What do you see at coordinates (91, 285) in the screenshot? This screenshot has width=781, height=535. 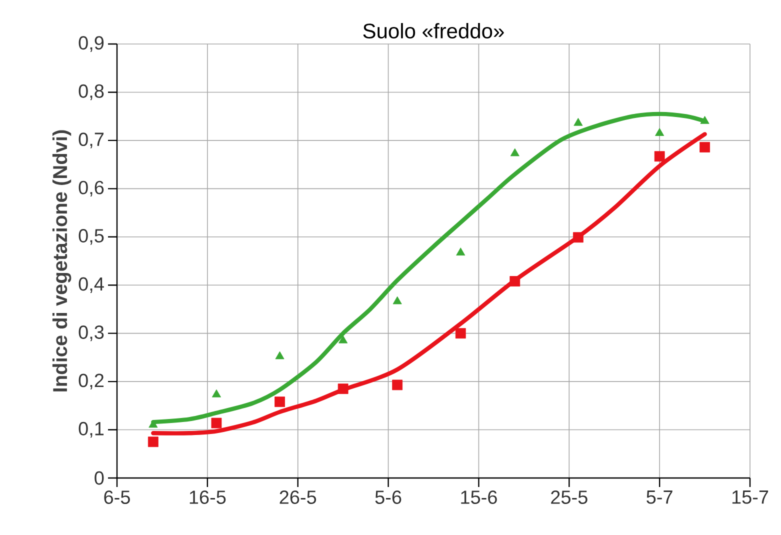 I see `y-tick-label: 0,4` at bounding box center [91, 285].